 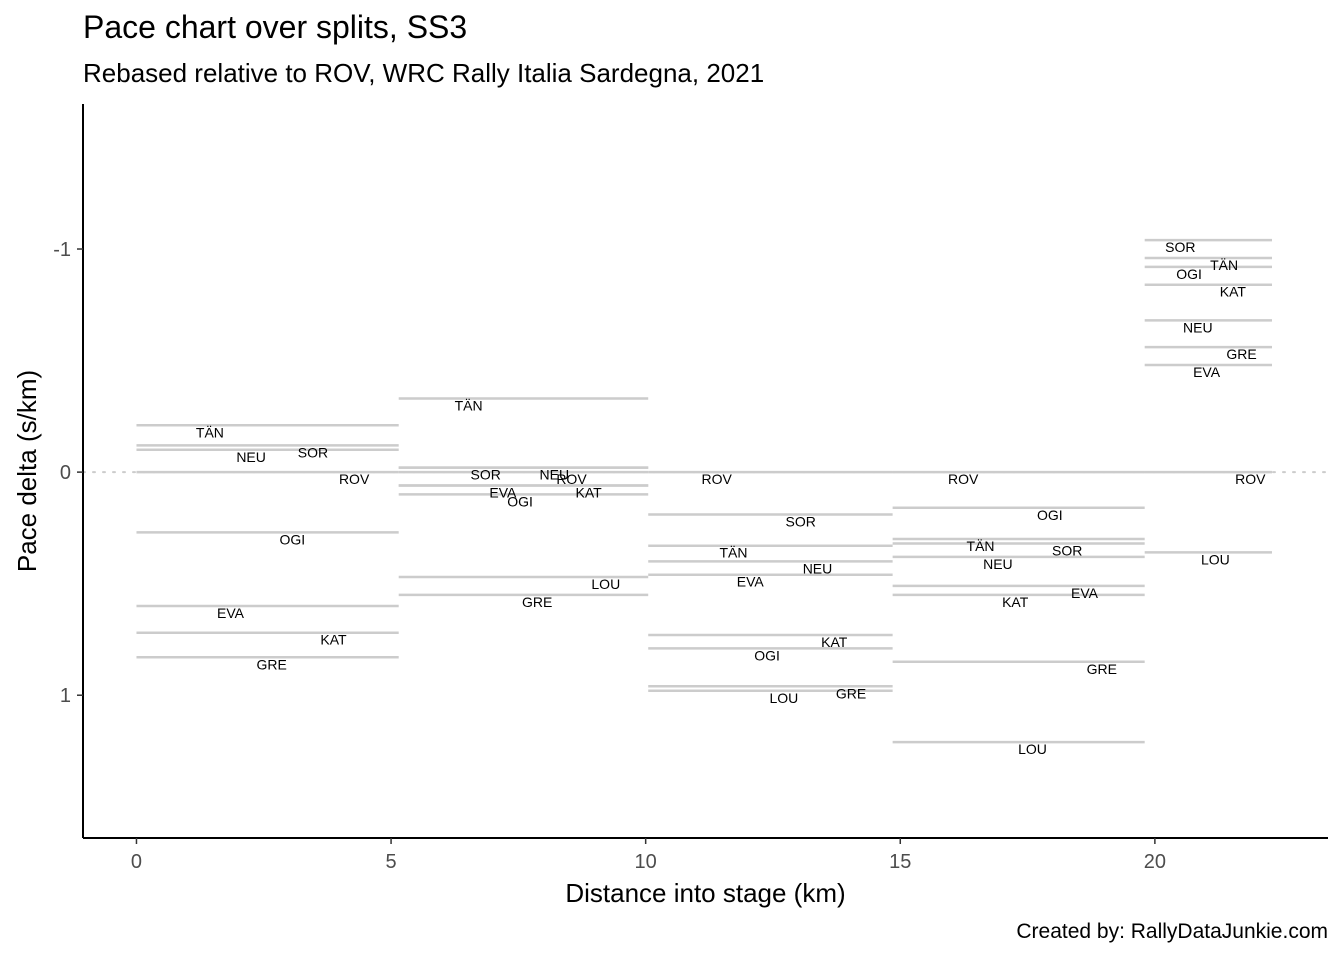 What do you see at coordinates (716, 479) in the screenshot?
I see `split-label-3-rov: ROV` at bounding box center [716, 479].